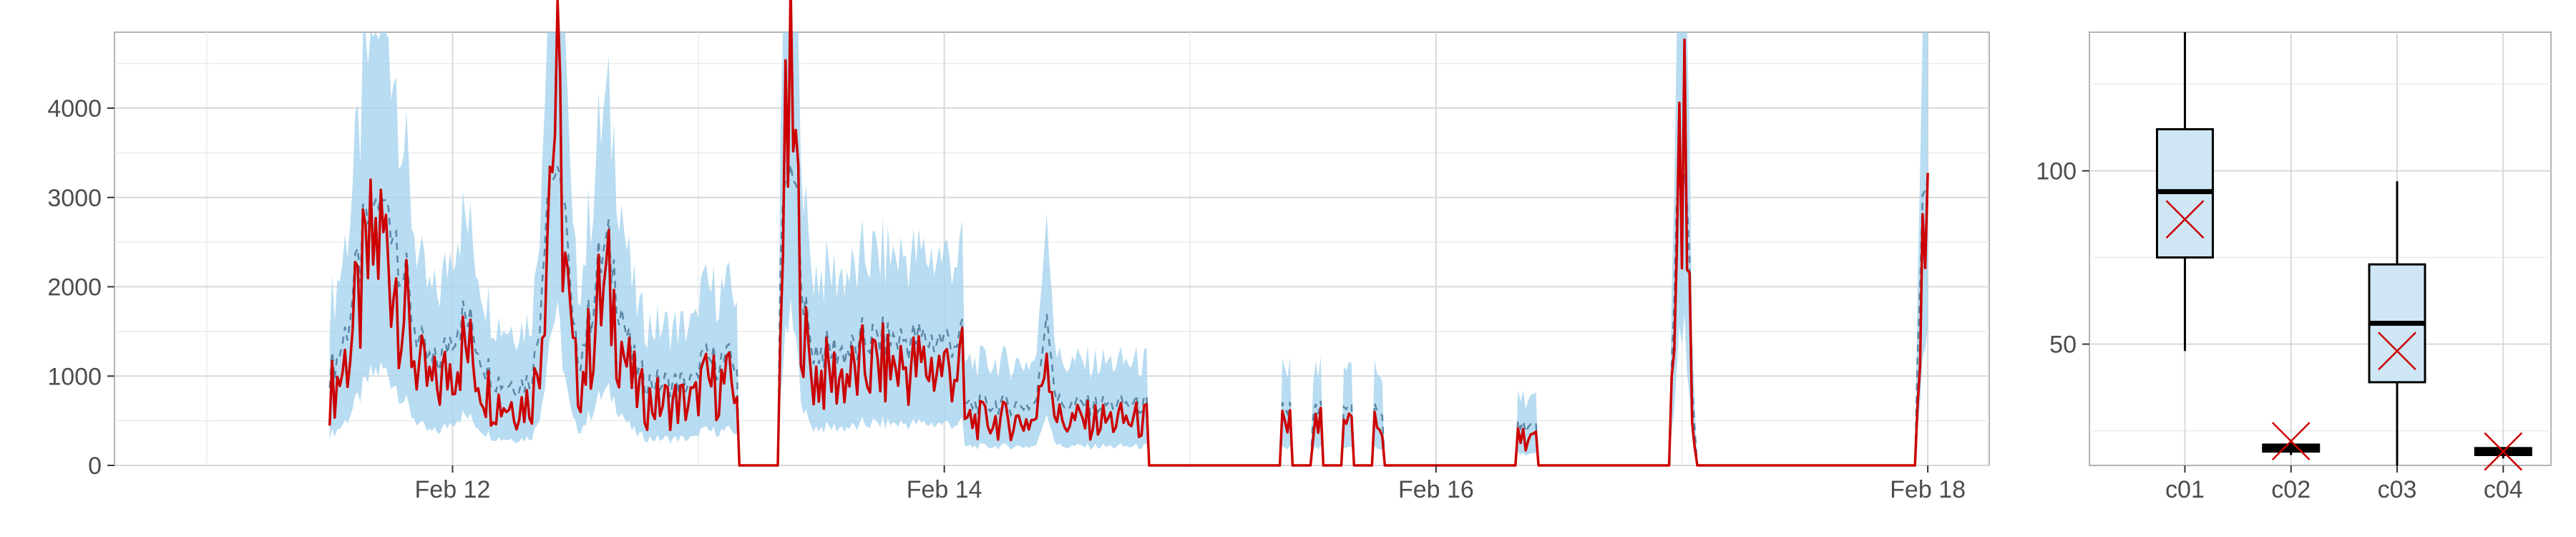  What do you see at coordinates (2063, 345) in the screenshot?
I see `box-y-tick-label: 50` at bounding box center [2063, 345].